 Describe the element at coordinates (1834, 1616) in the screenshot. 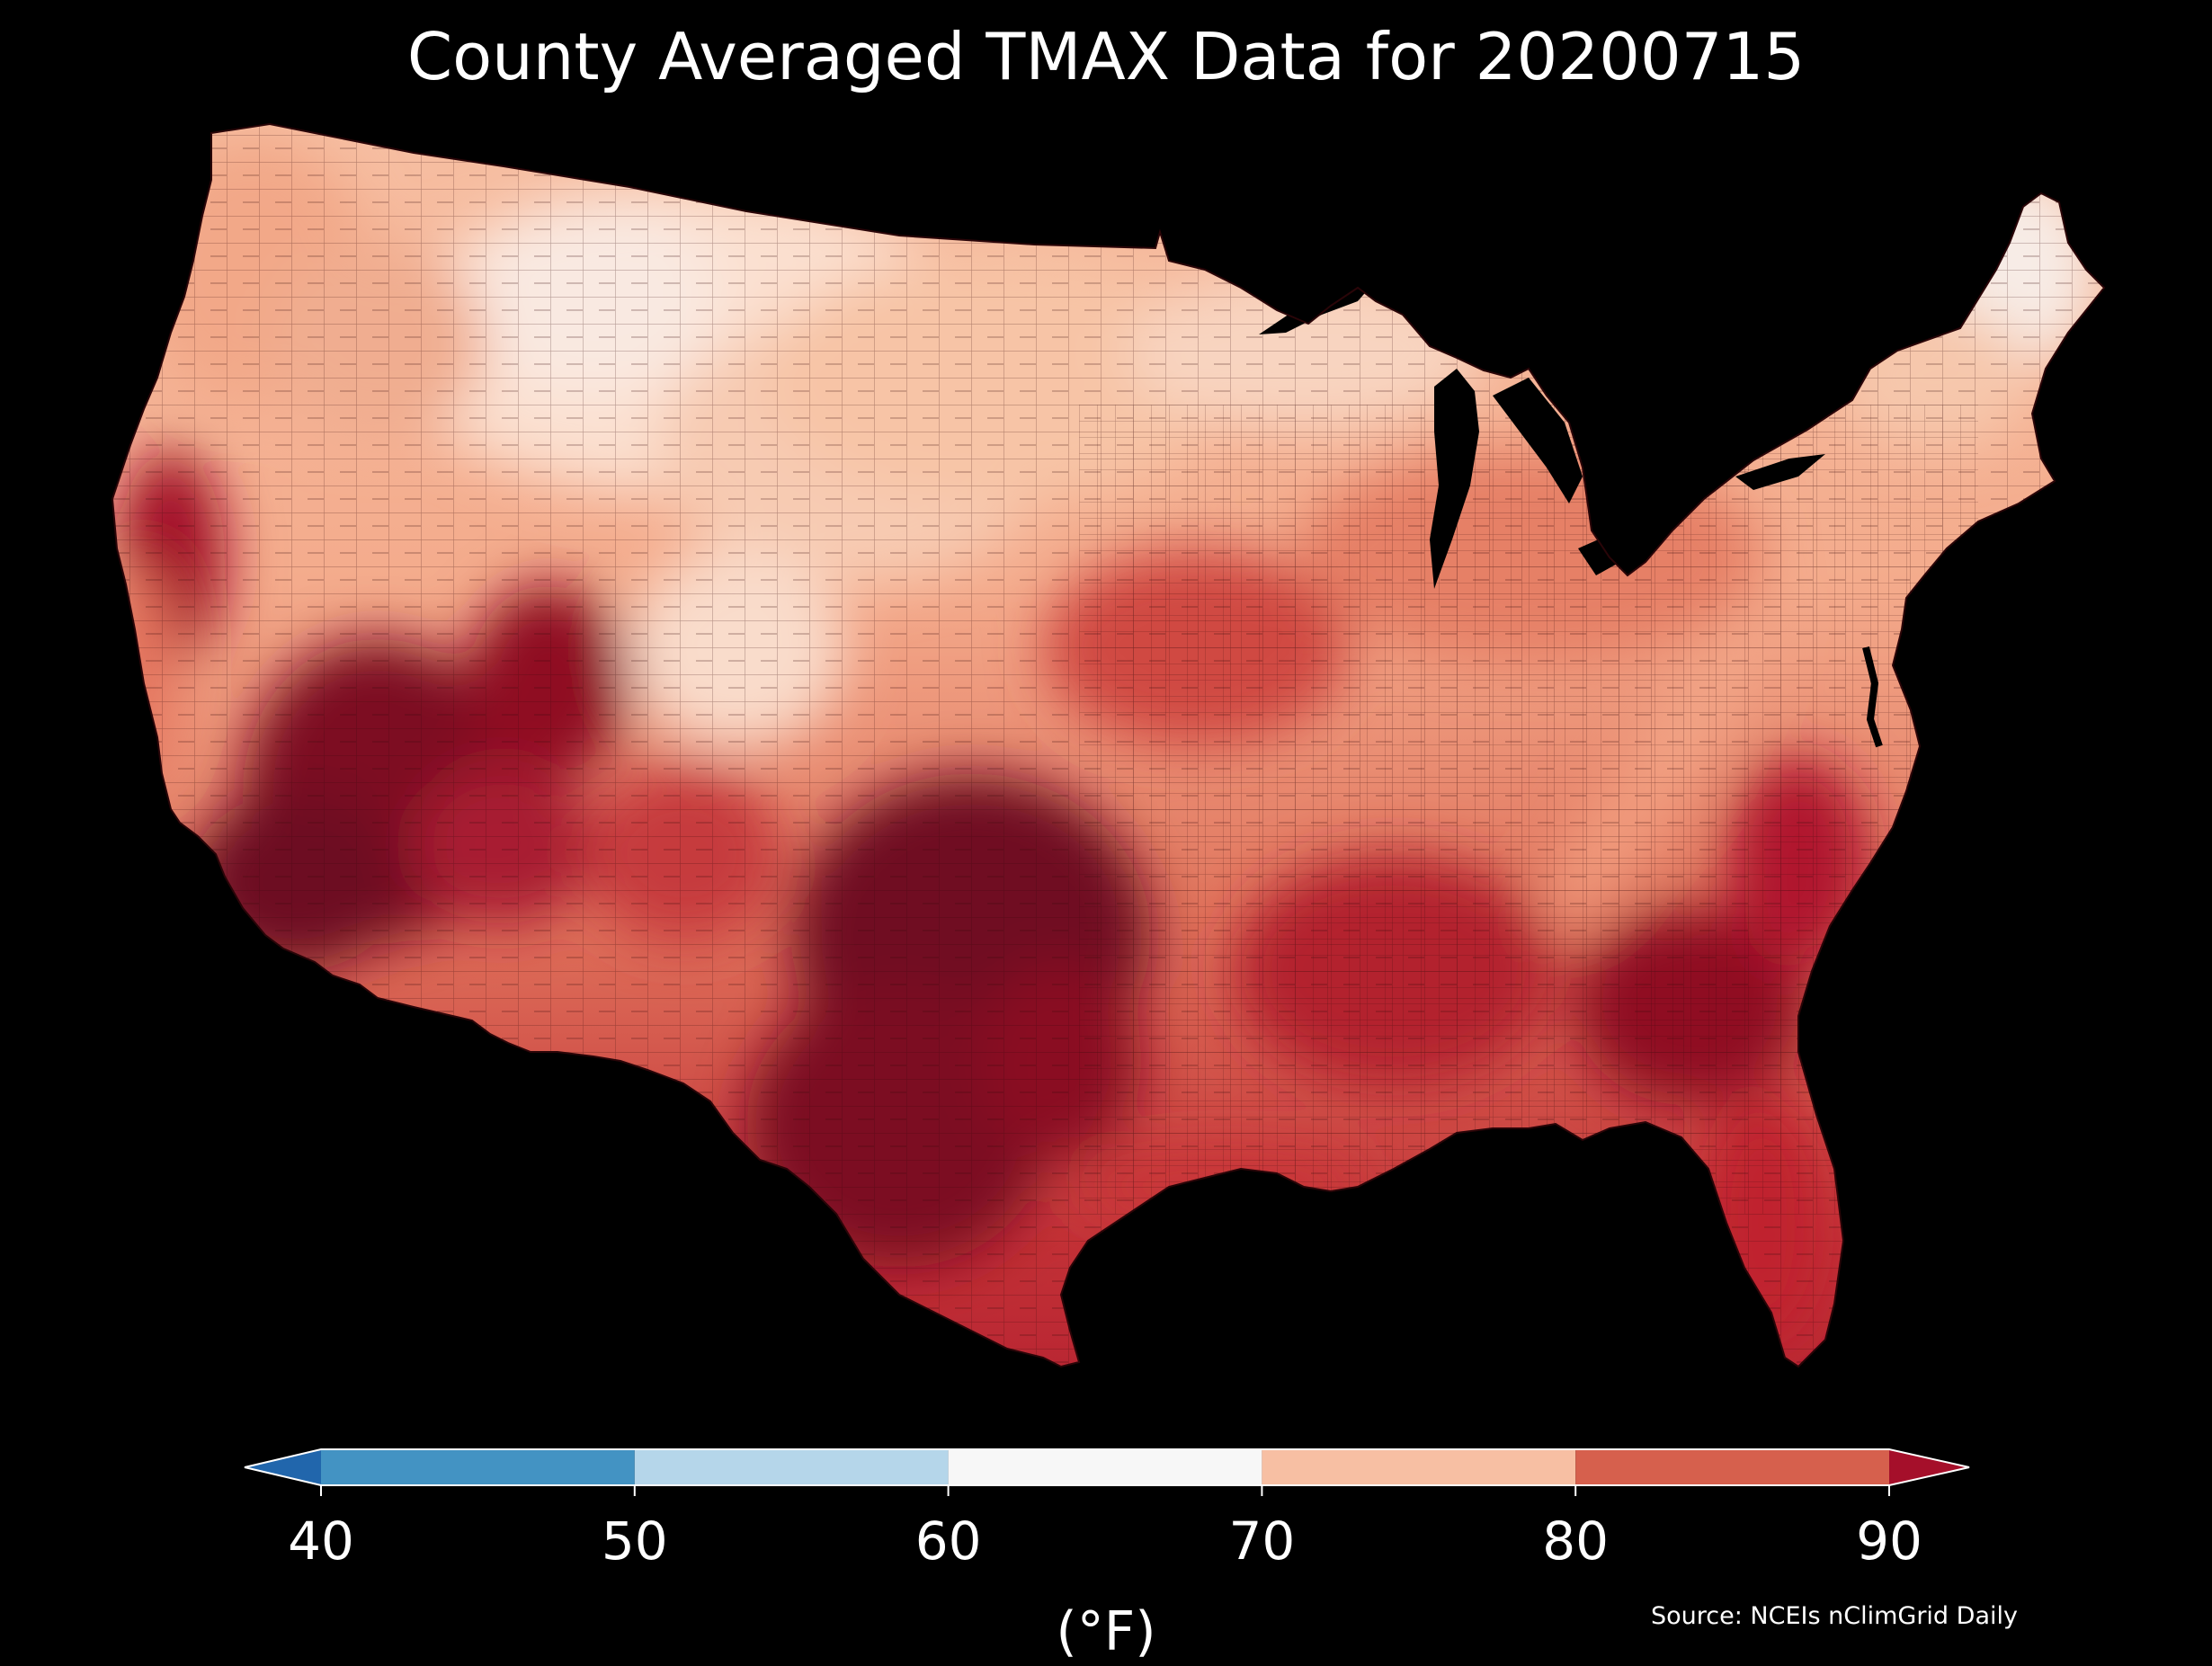

I see `source-credit: Source: NCEIs nClimGrid Daily` at that location.